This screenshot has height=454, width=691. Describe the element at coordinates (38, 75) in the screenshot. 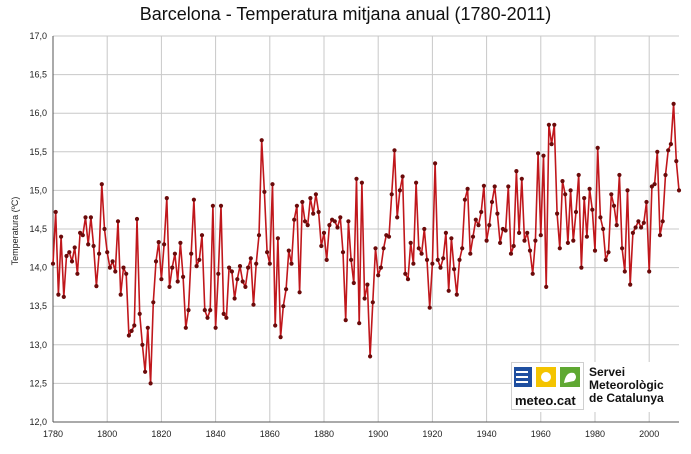

I see `y-tick-label: 16,5` at that location.